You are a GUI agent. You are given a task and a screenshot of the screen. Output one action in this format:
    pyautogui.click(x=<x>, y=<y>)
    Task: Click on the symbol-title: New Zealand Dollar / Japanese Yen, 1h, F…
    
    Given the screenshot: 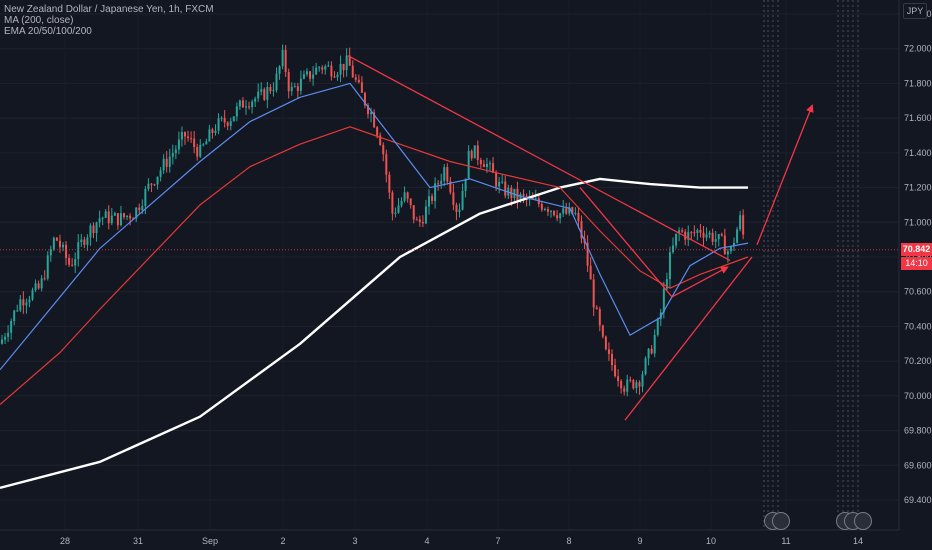 What is the action you would take?
    pyautogui.click(x=109, y=9)
    